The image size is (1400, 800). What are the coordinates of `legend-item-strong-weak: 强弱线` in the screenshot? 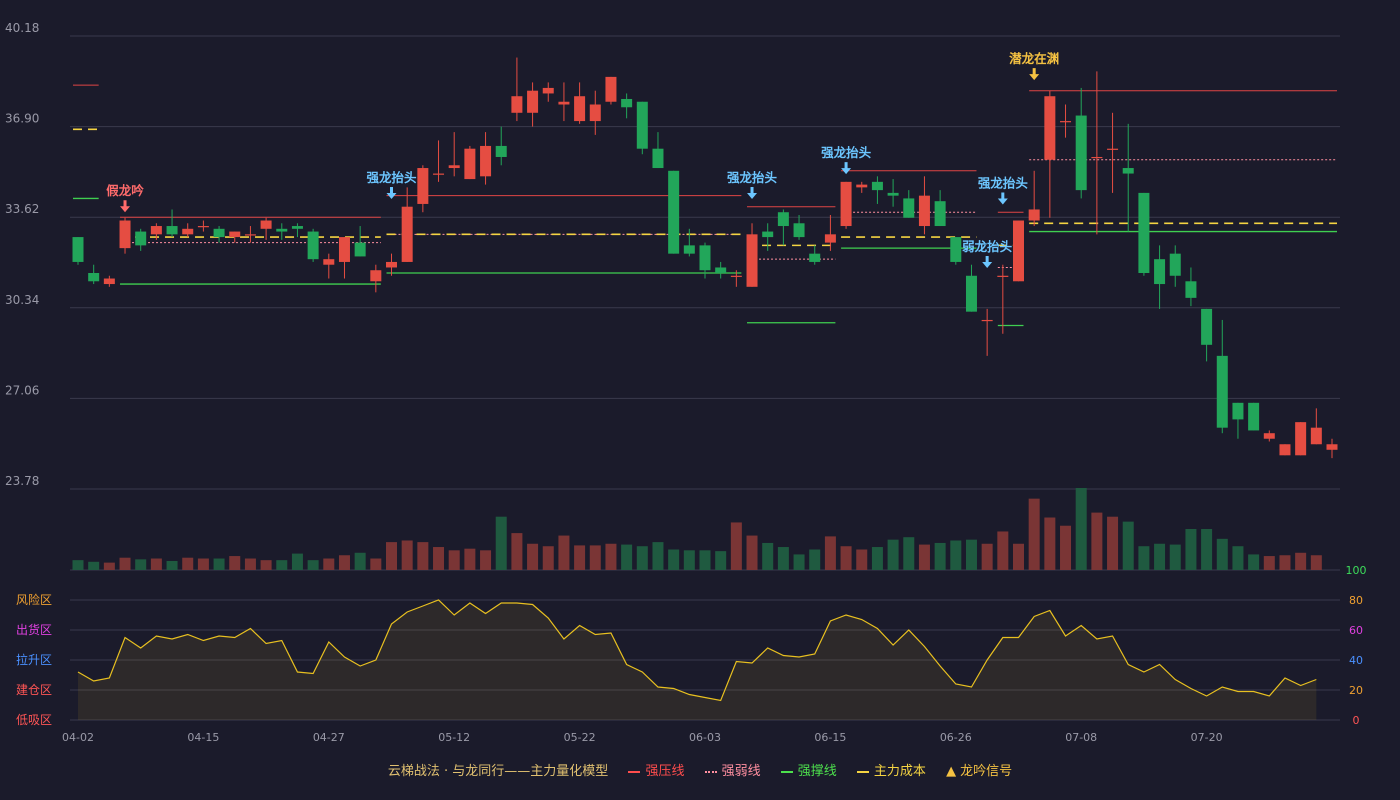 It's located at (732, 769).